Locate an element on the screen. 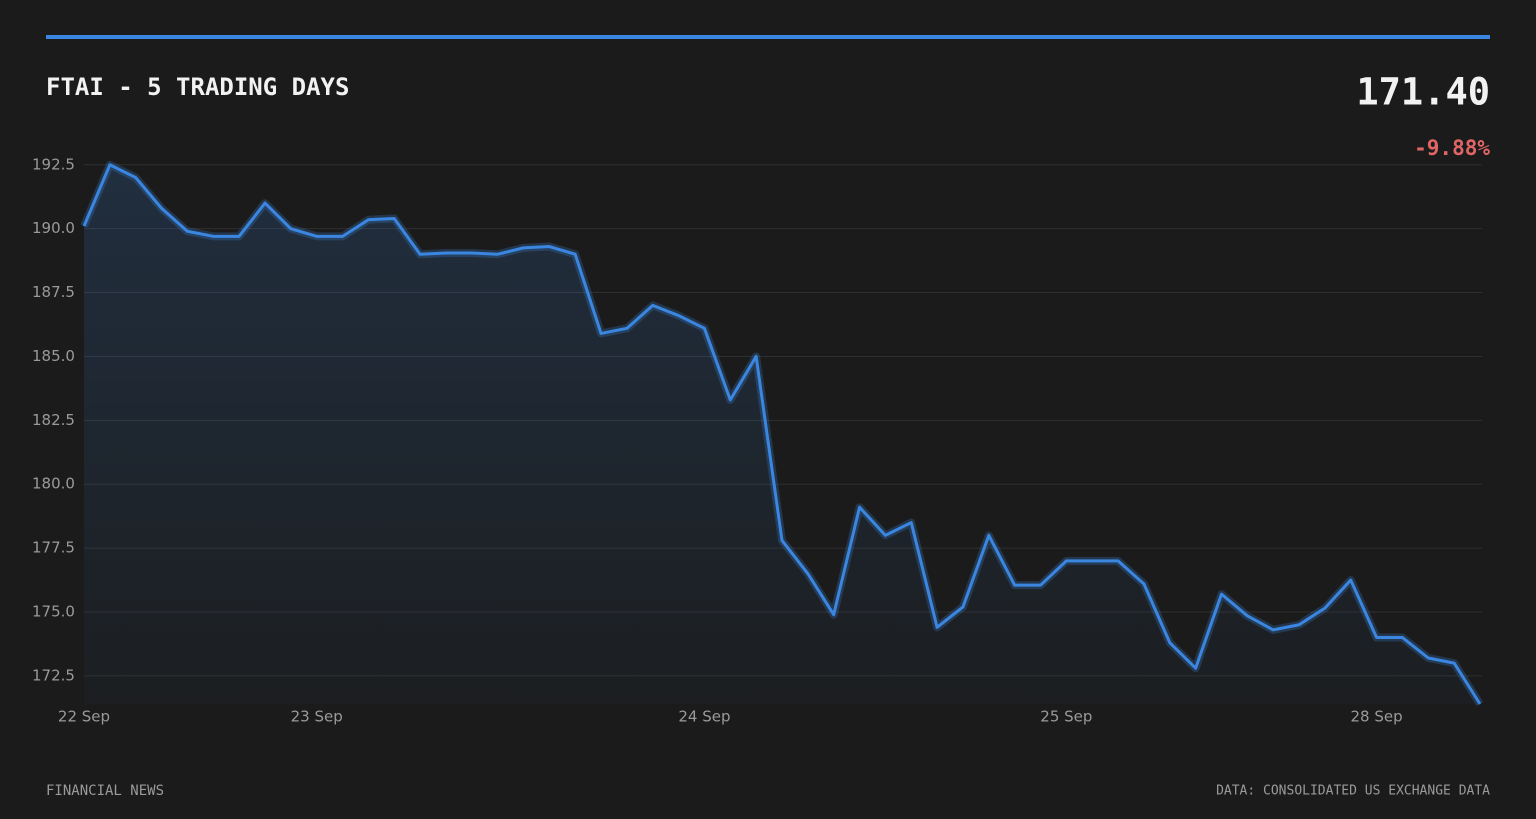  change: -9.88% is located at coordinates (1452, 148).